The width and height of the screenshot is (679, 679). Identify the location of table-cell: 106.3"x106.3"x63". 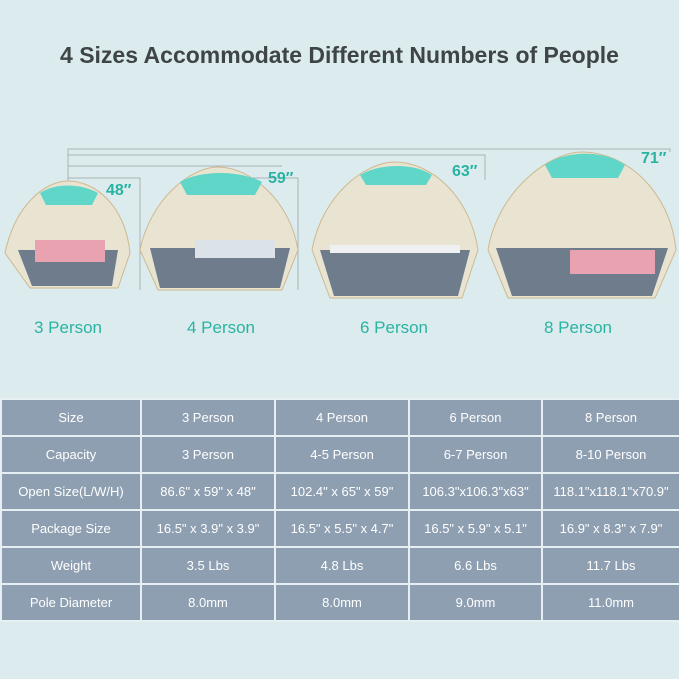
(475, 491).